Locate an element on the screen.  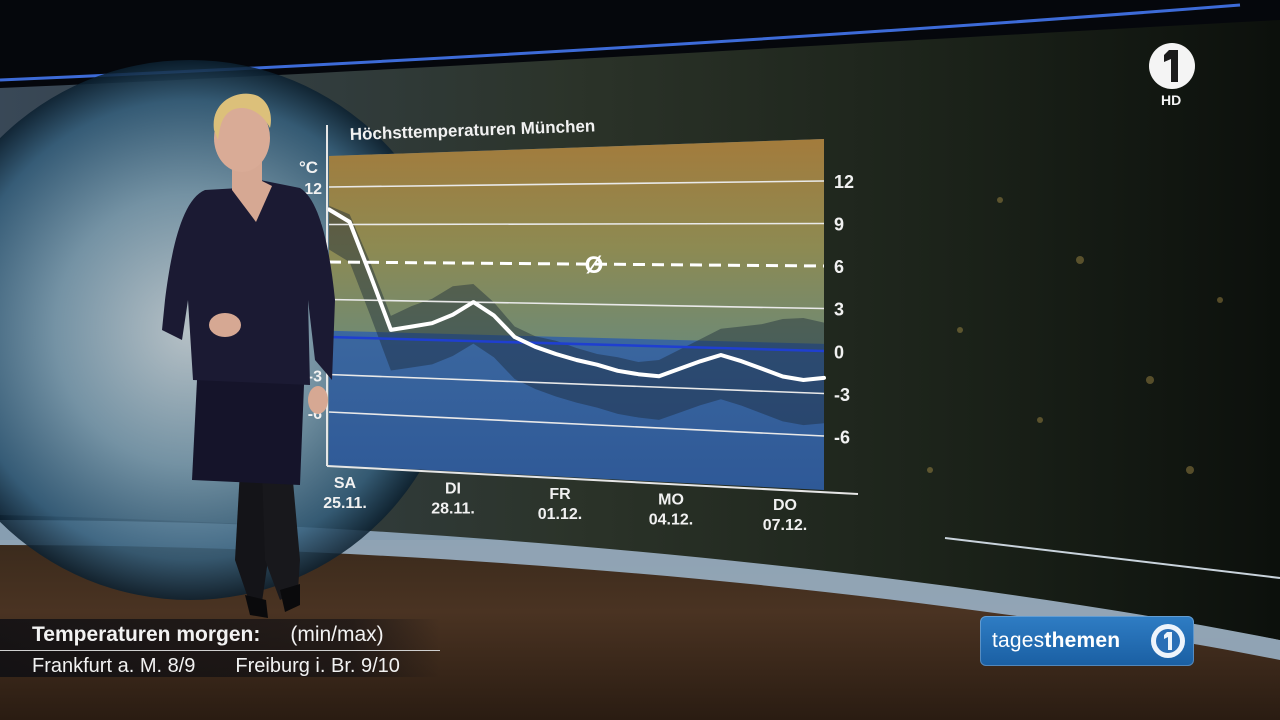
ard-disc-icon is located at coordinates (1168, 641).